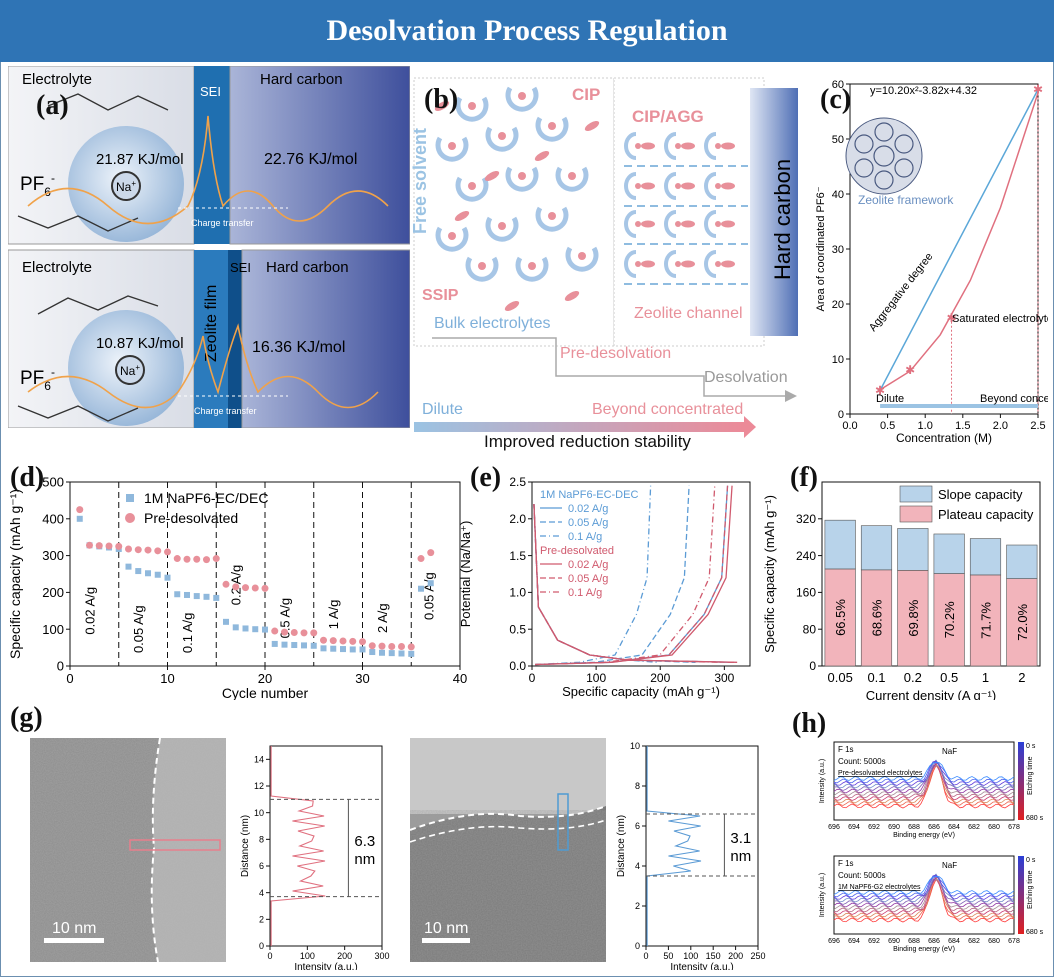 The width and height of the screenshot is (1054, 977). Describe the element at coordinates (913, 617) in the screenshot. I see `percent-label: 69.8%` at that location.